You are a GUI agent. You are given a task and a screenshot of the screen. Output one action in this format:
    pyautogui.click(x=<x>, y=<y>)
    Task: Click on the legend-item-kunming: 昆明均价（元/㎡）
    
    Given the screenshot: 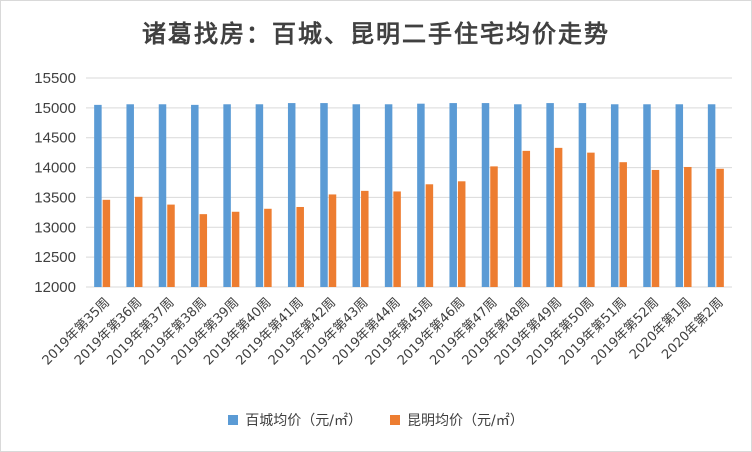 What is the action you would take?
    pyautogui.click(x=457, y=420)
    